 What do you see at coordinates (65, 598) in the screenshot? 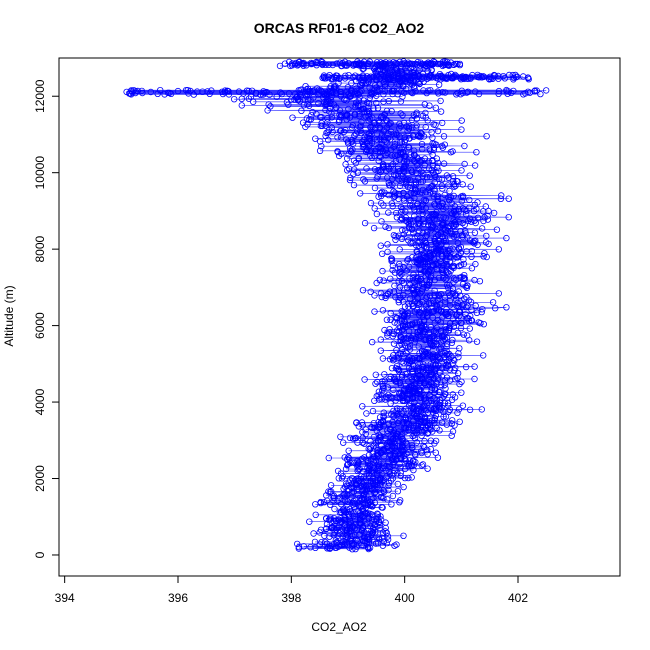
I see `x-tick-label: 394` at bounding box center [65, 598].